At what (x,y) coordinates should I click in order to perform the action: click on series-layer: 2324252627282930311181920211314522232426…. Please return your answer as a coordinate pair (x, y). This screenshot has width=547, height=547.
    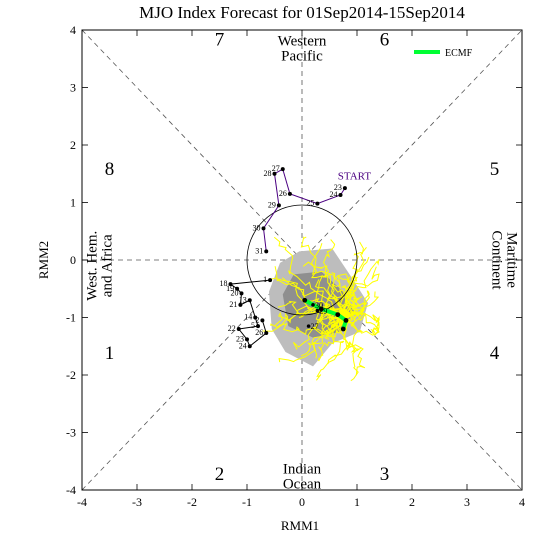
    Looking at the image, I should click on (296, 257).